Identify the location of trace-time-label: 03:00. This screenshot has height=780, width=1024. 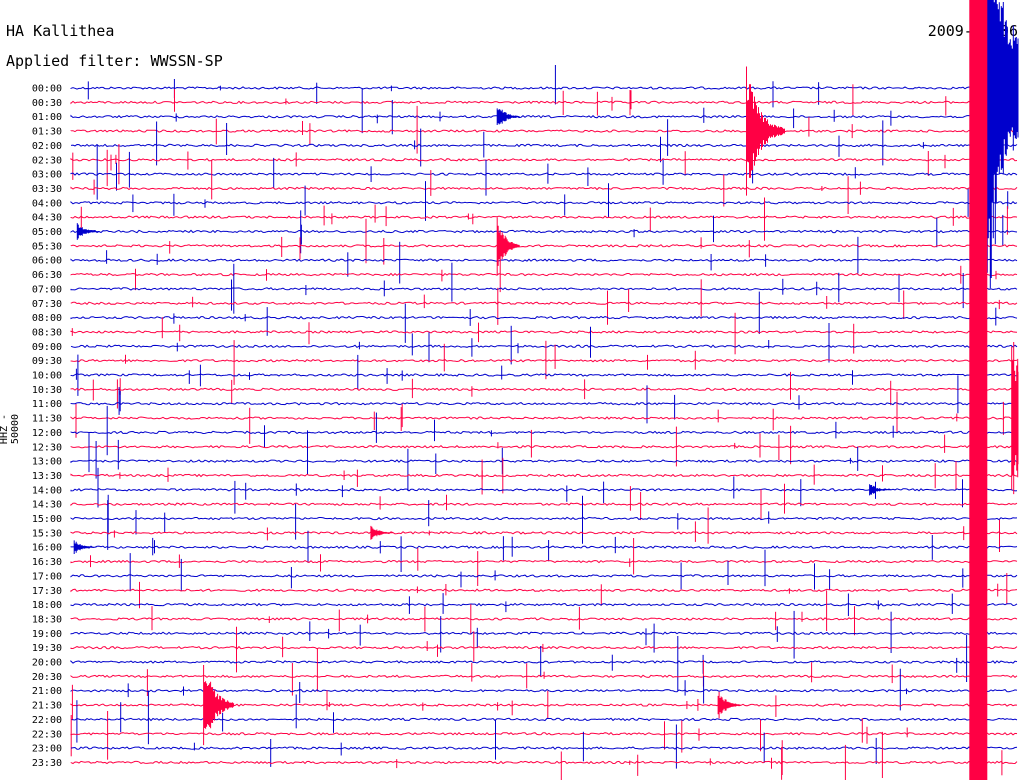
(47, 175).